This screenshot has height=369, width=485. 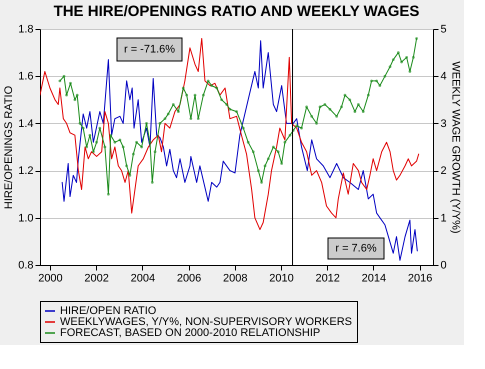 I want to click on y-tick-label: 1.2, so click(x=26, y=171).